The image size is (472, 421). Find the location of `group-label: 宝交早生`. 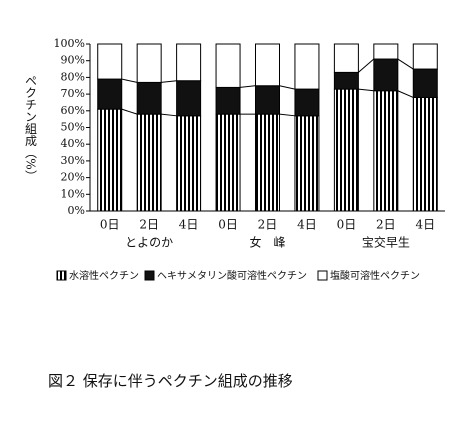

group-label: 宝交早生 is located at coordinates (386, 242).